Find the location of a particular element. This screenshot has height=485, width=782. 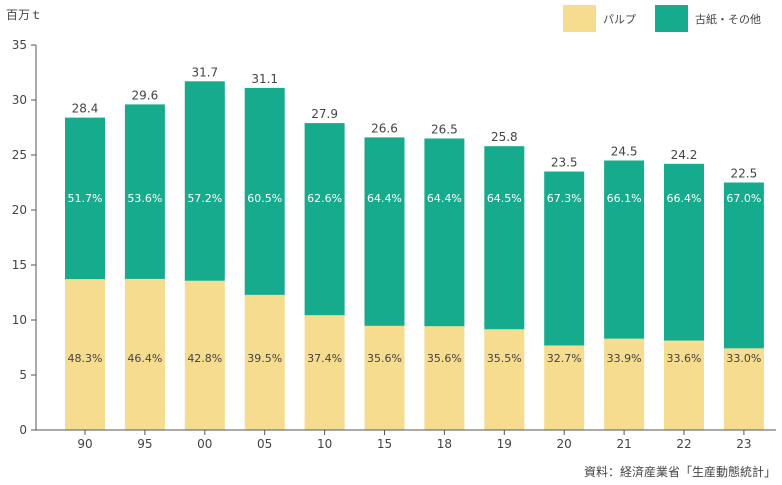

total-value-label: 31.1 is located at coordinates (264, 79).